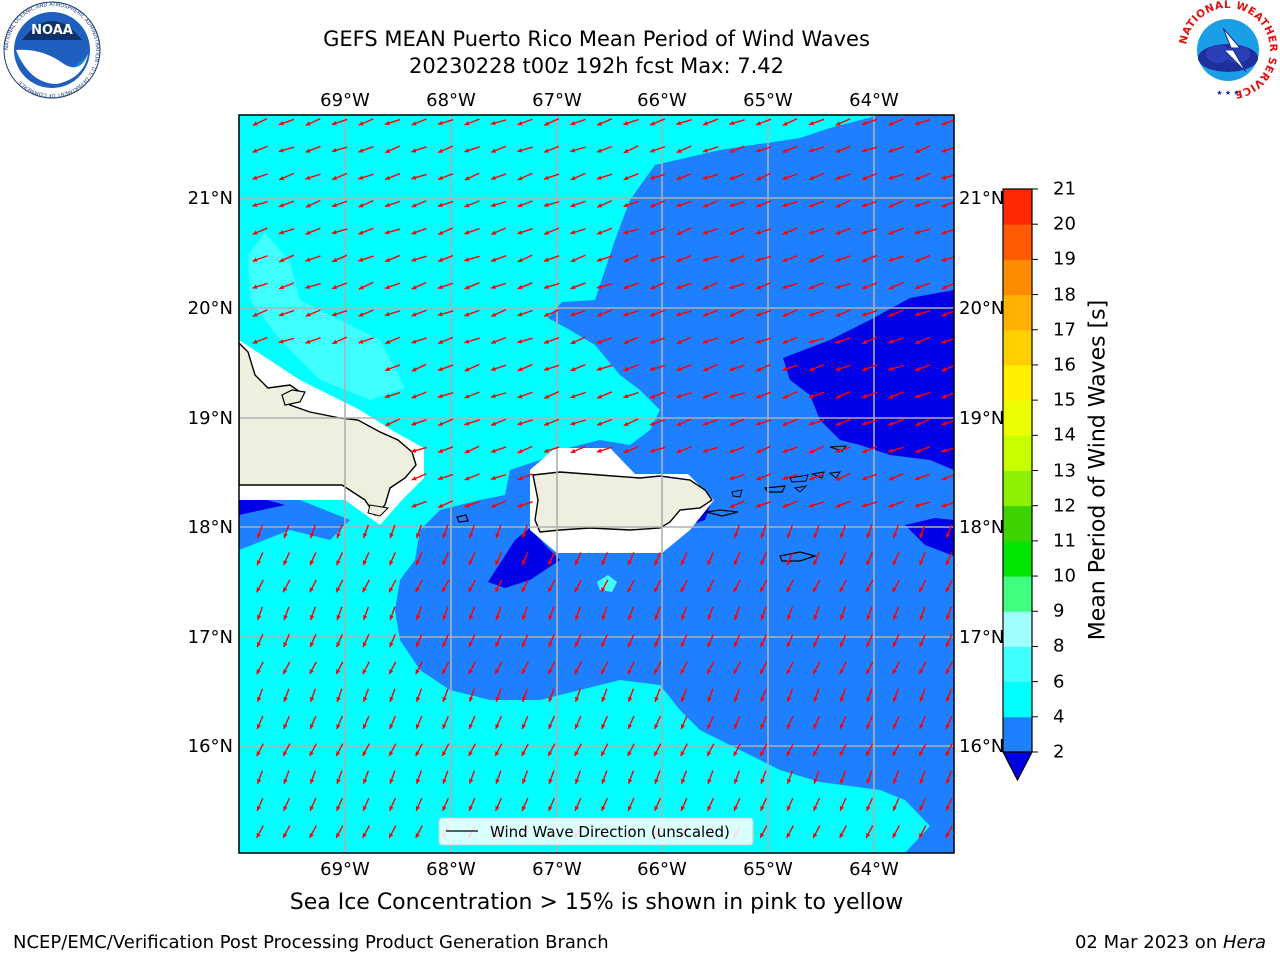 The image size is (1280, 960). Describe the element at coordinates (1064, 576) in the screenshot. I see `colorbar-tick-label: 10` at that location.